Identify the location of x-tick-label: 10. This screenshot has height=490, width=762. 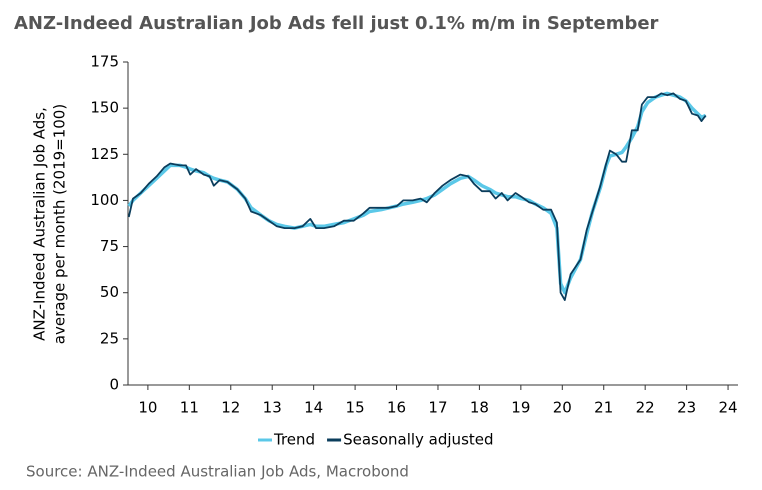
(147, 408).